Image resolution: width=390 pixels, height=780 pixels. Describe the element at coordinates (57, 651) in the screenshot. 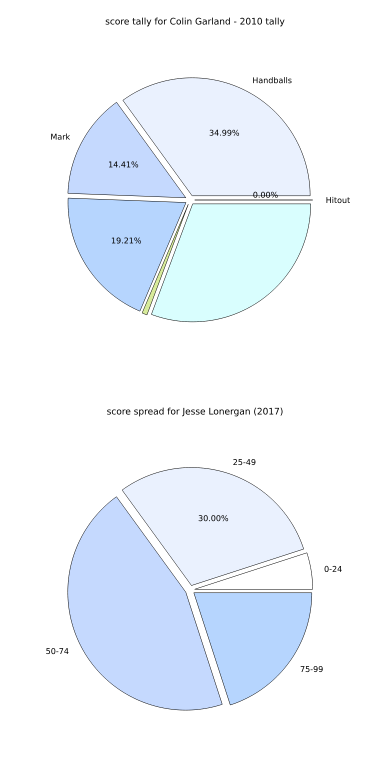

I see `slice-label: 50-74` at that location.